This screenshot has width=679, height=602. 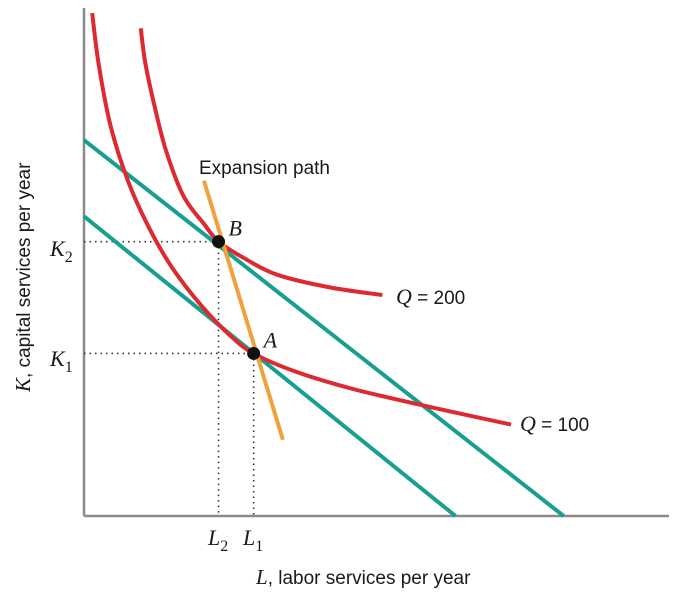 I want to click on x-tick-l1: L1, so click(x=252, y=540).